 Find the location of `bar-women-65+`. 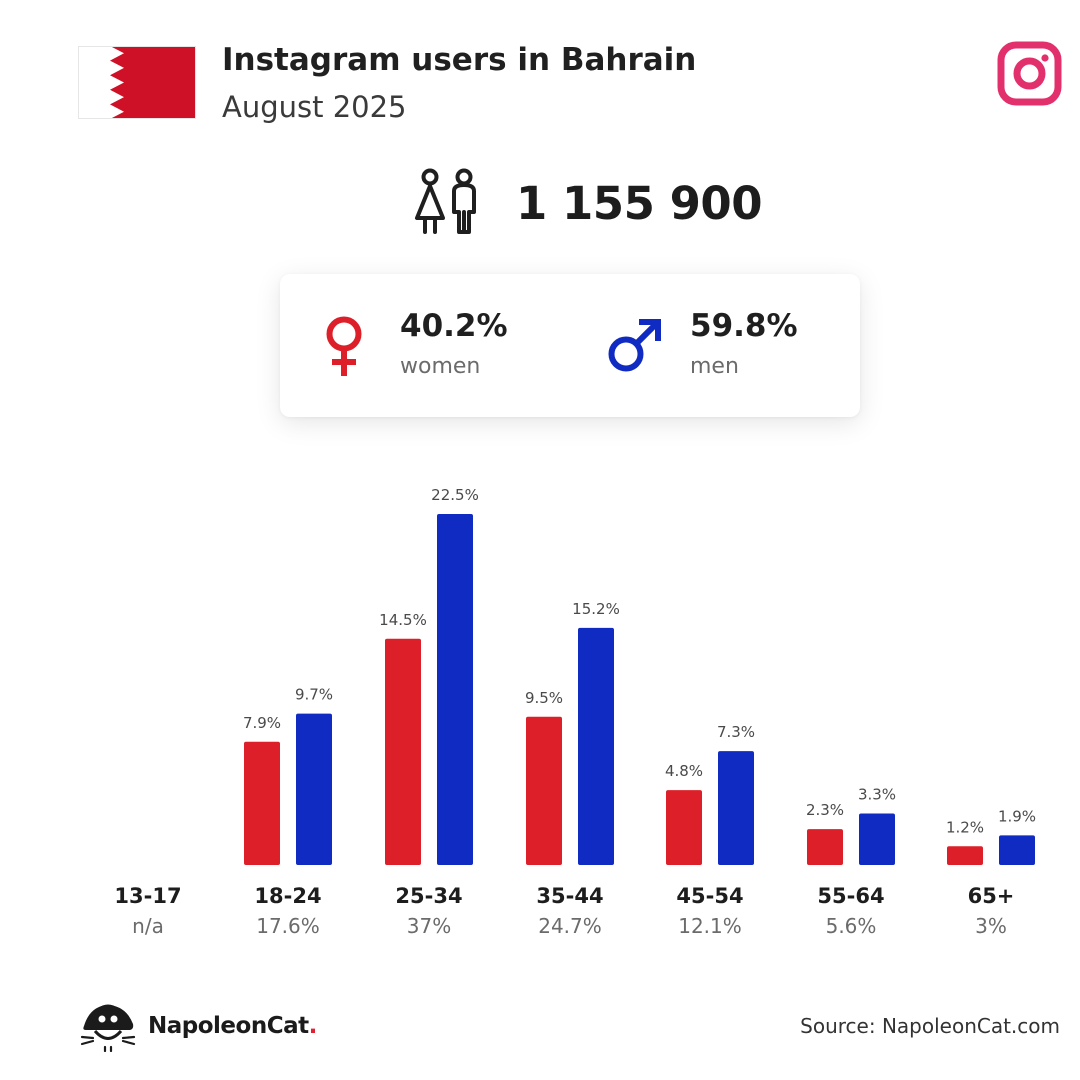

bar-women-65+ is located at coordinates (965, 855).